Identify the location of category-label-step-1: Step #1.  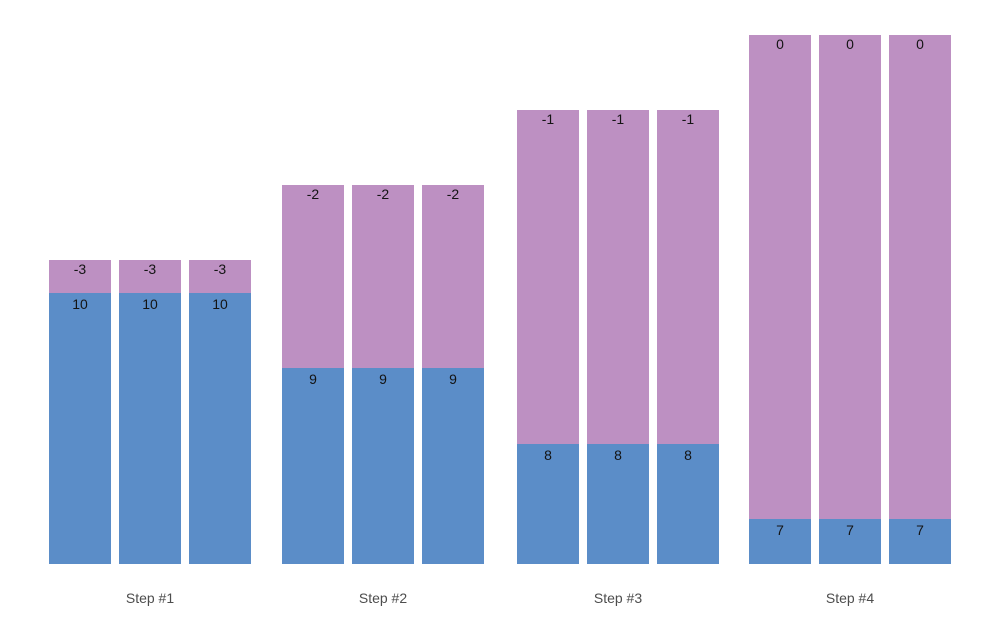
(150, 598).